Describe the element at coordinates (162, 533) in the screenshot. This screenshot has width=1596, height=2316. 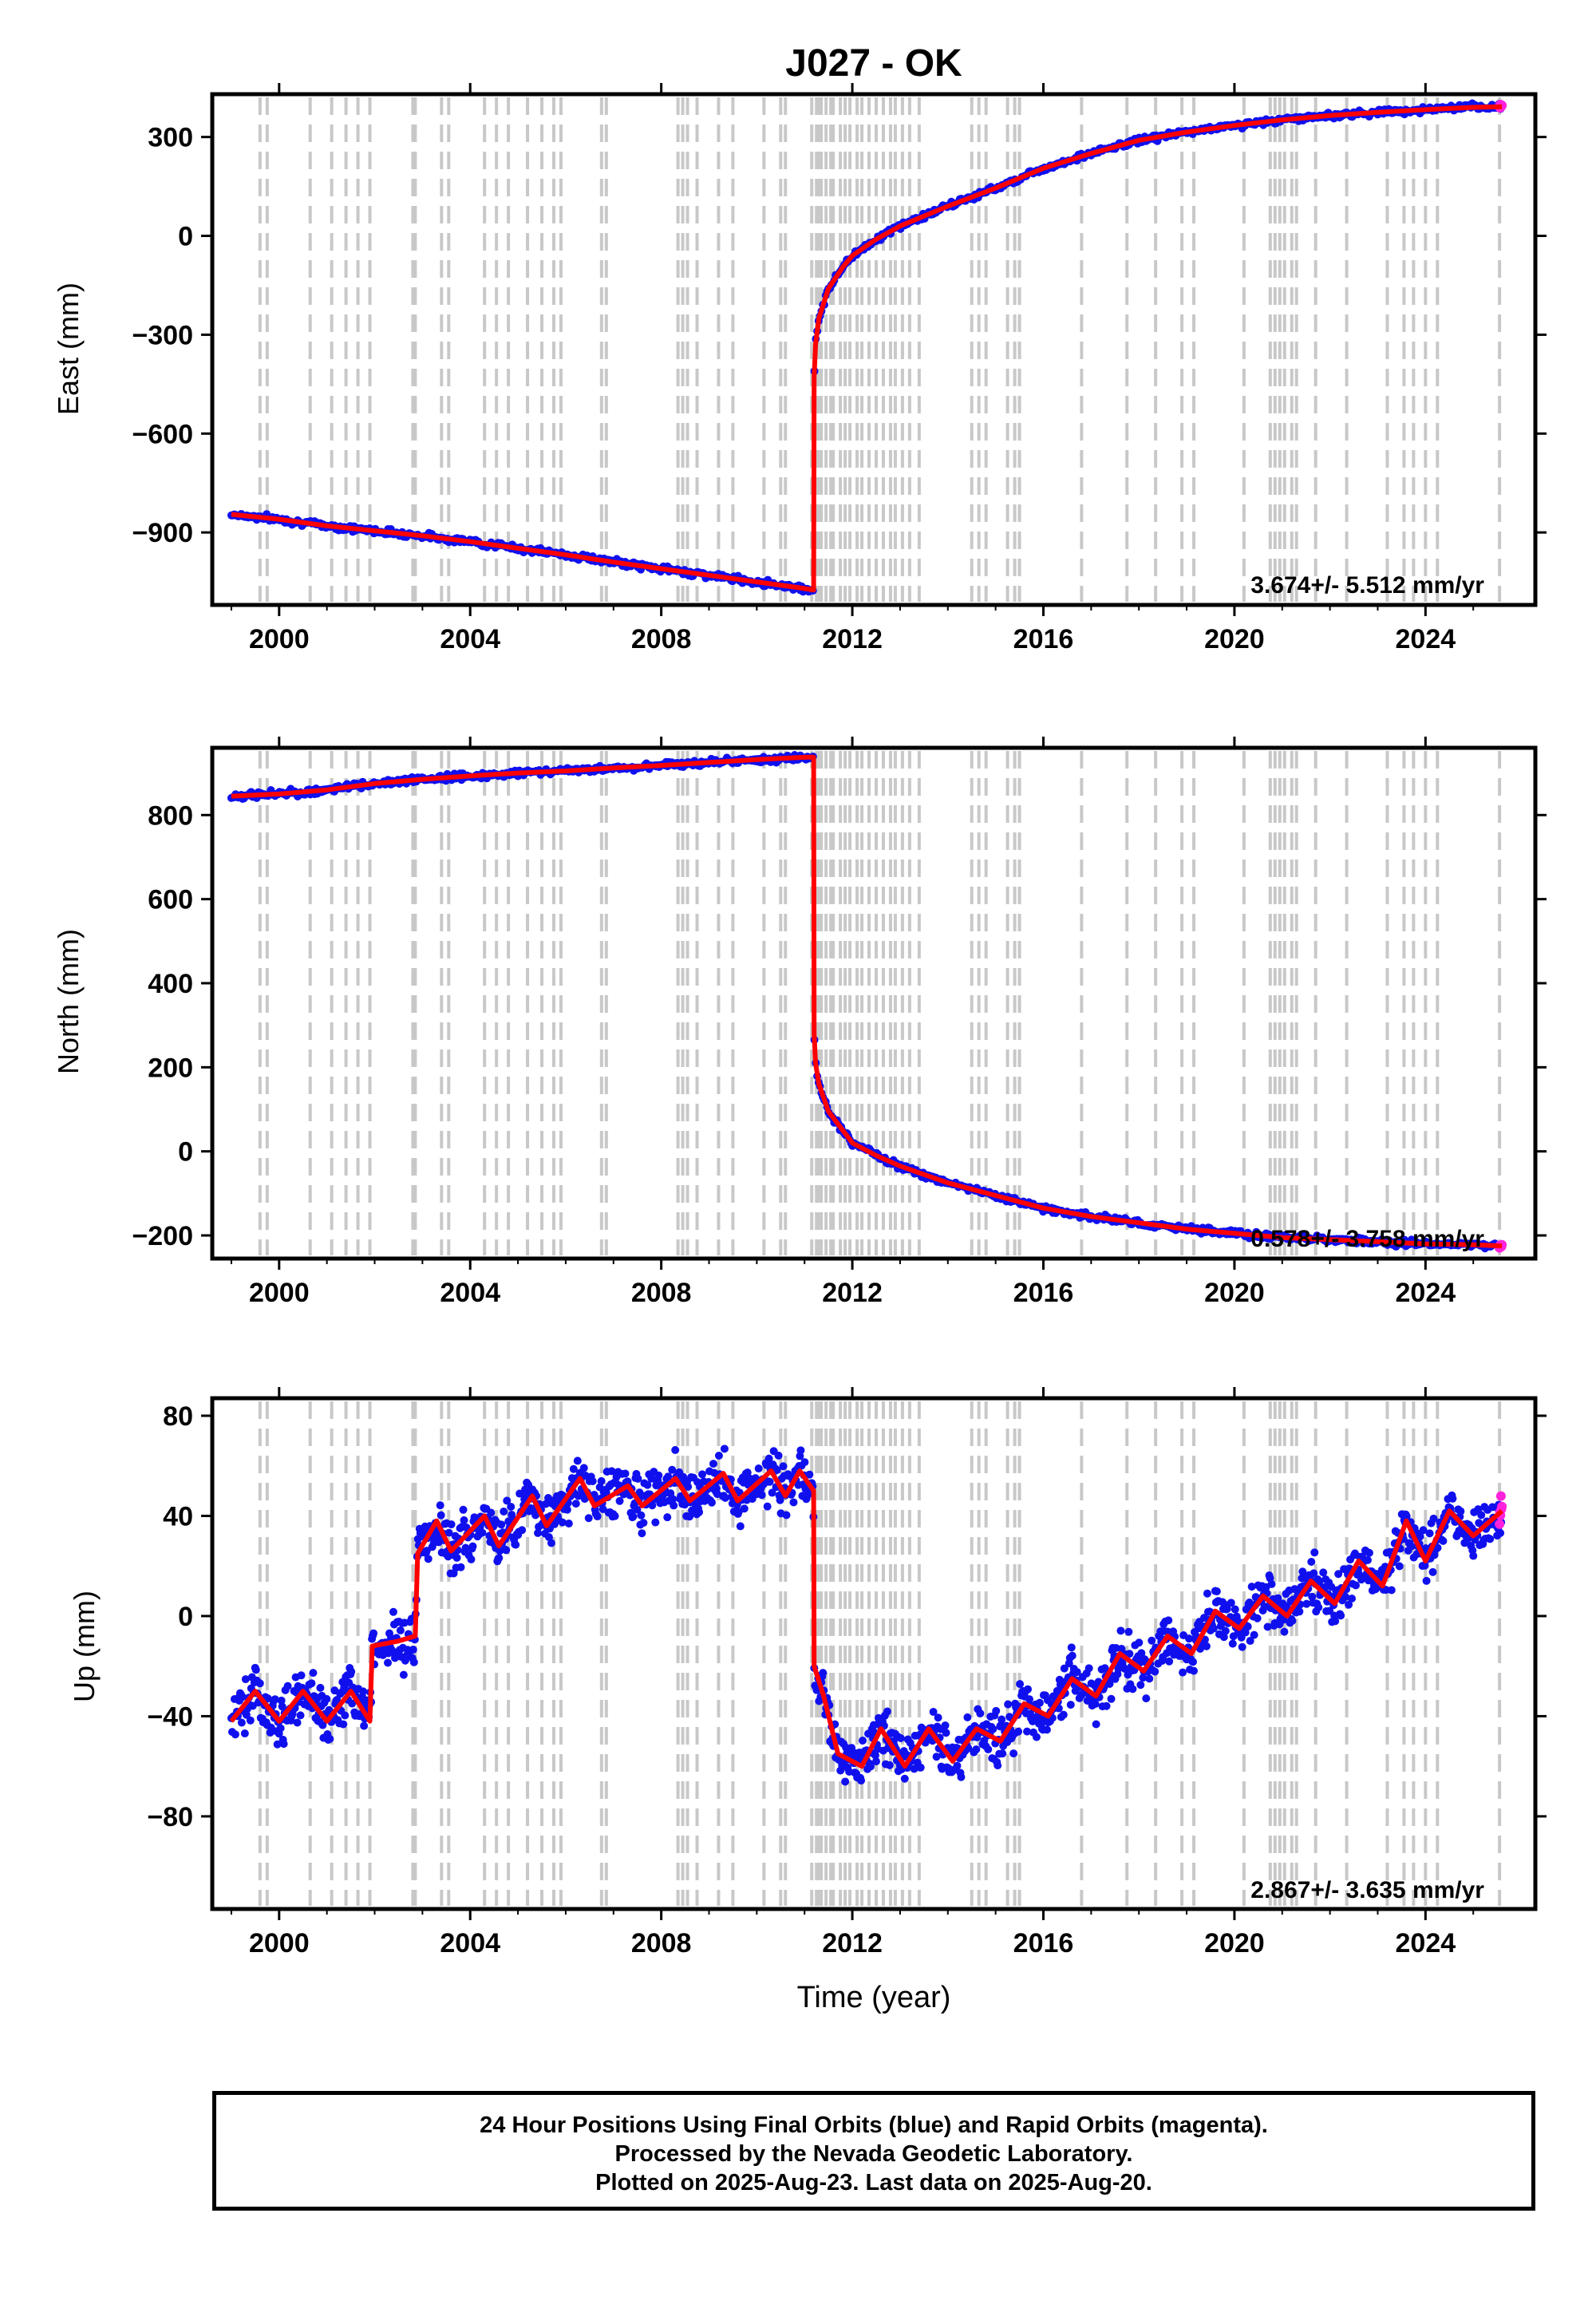
I see `y-tick-label-east: −900` at that location.